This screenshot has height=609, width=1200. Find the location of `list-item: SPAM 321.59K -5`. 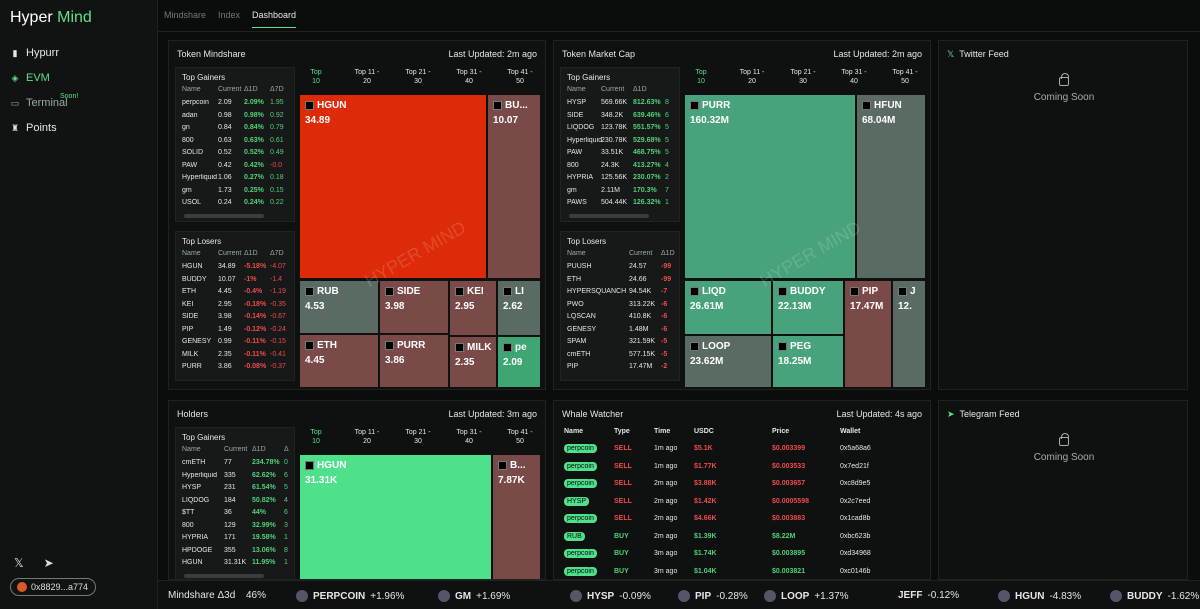

list-item: SPAM 321.59K -5 is located at coordinates (623, 344).